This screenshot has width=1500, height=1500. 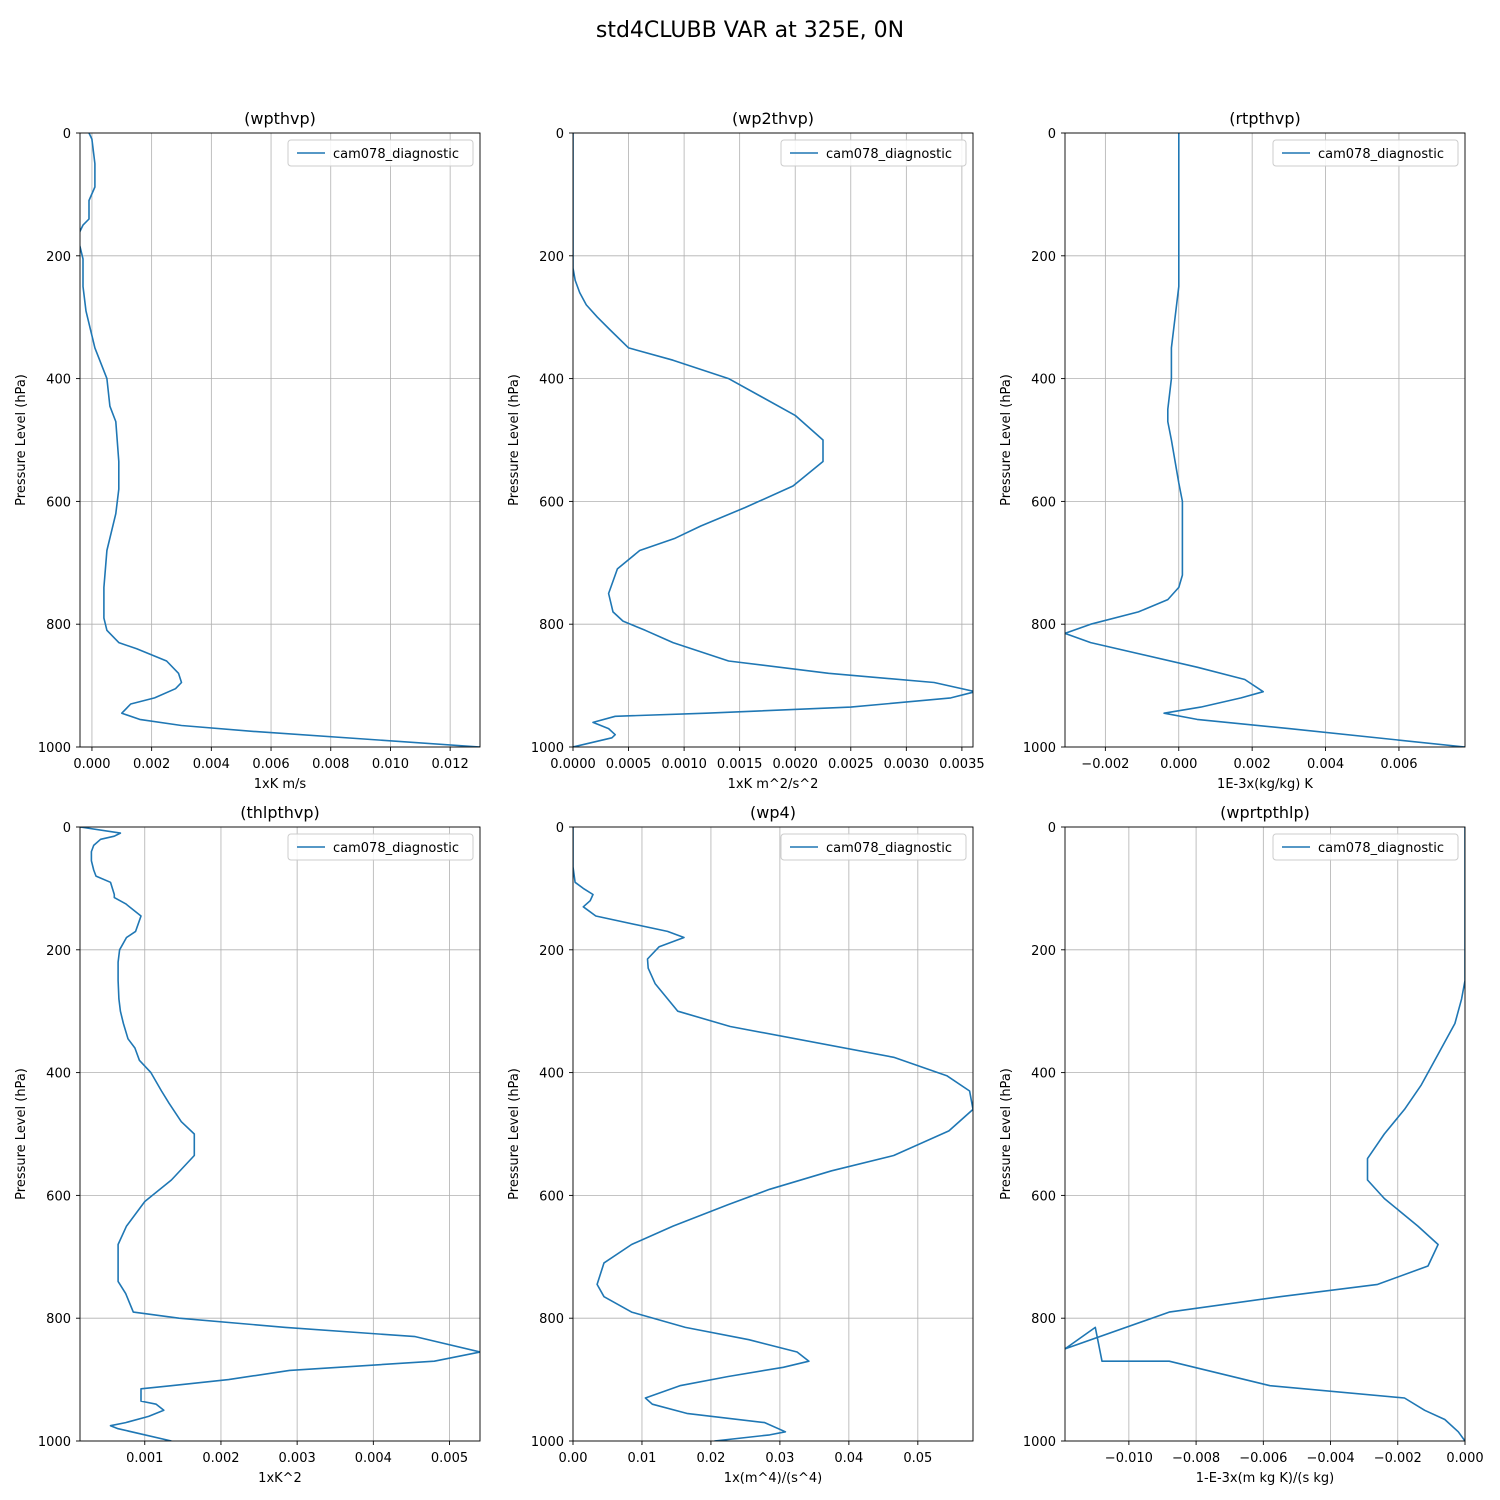 I want to click on x-axis-label: 1x(m^4)/(s^4), so click(x=773, y=1478).